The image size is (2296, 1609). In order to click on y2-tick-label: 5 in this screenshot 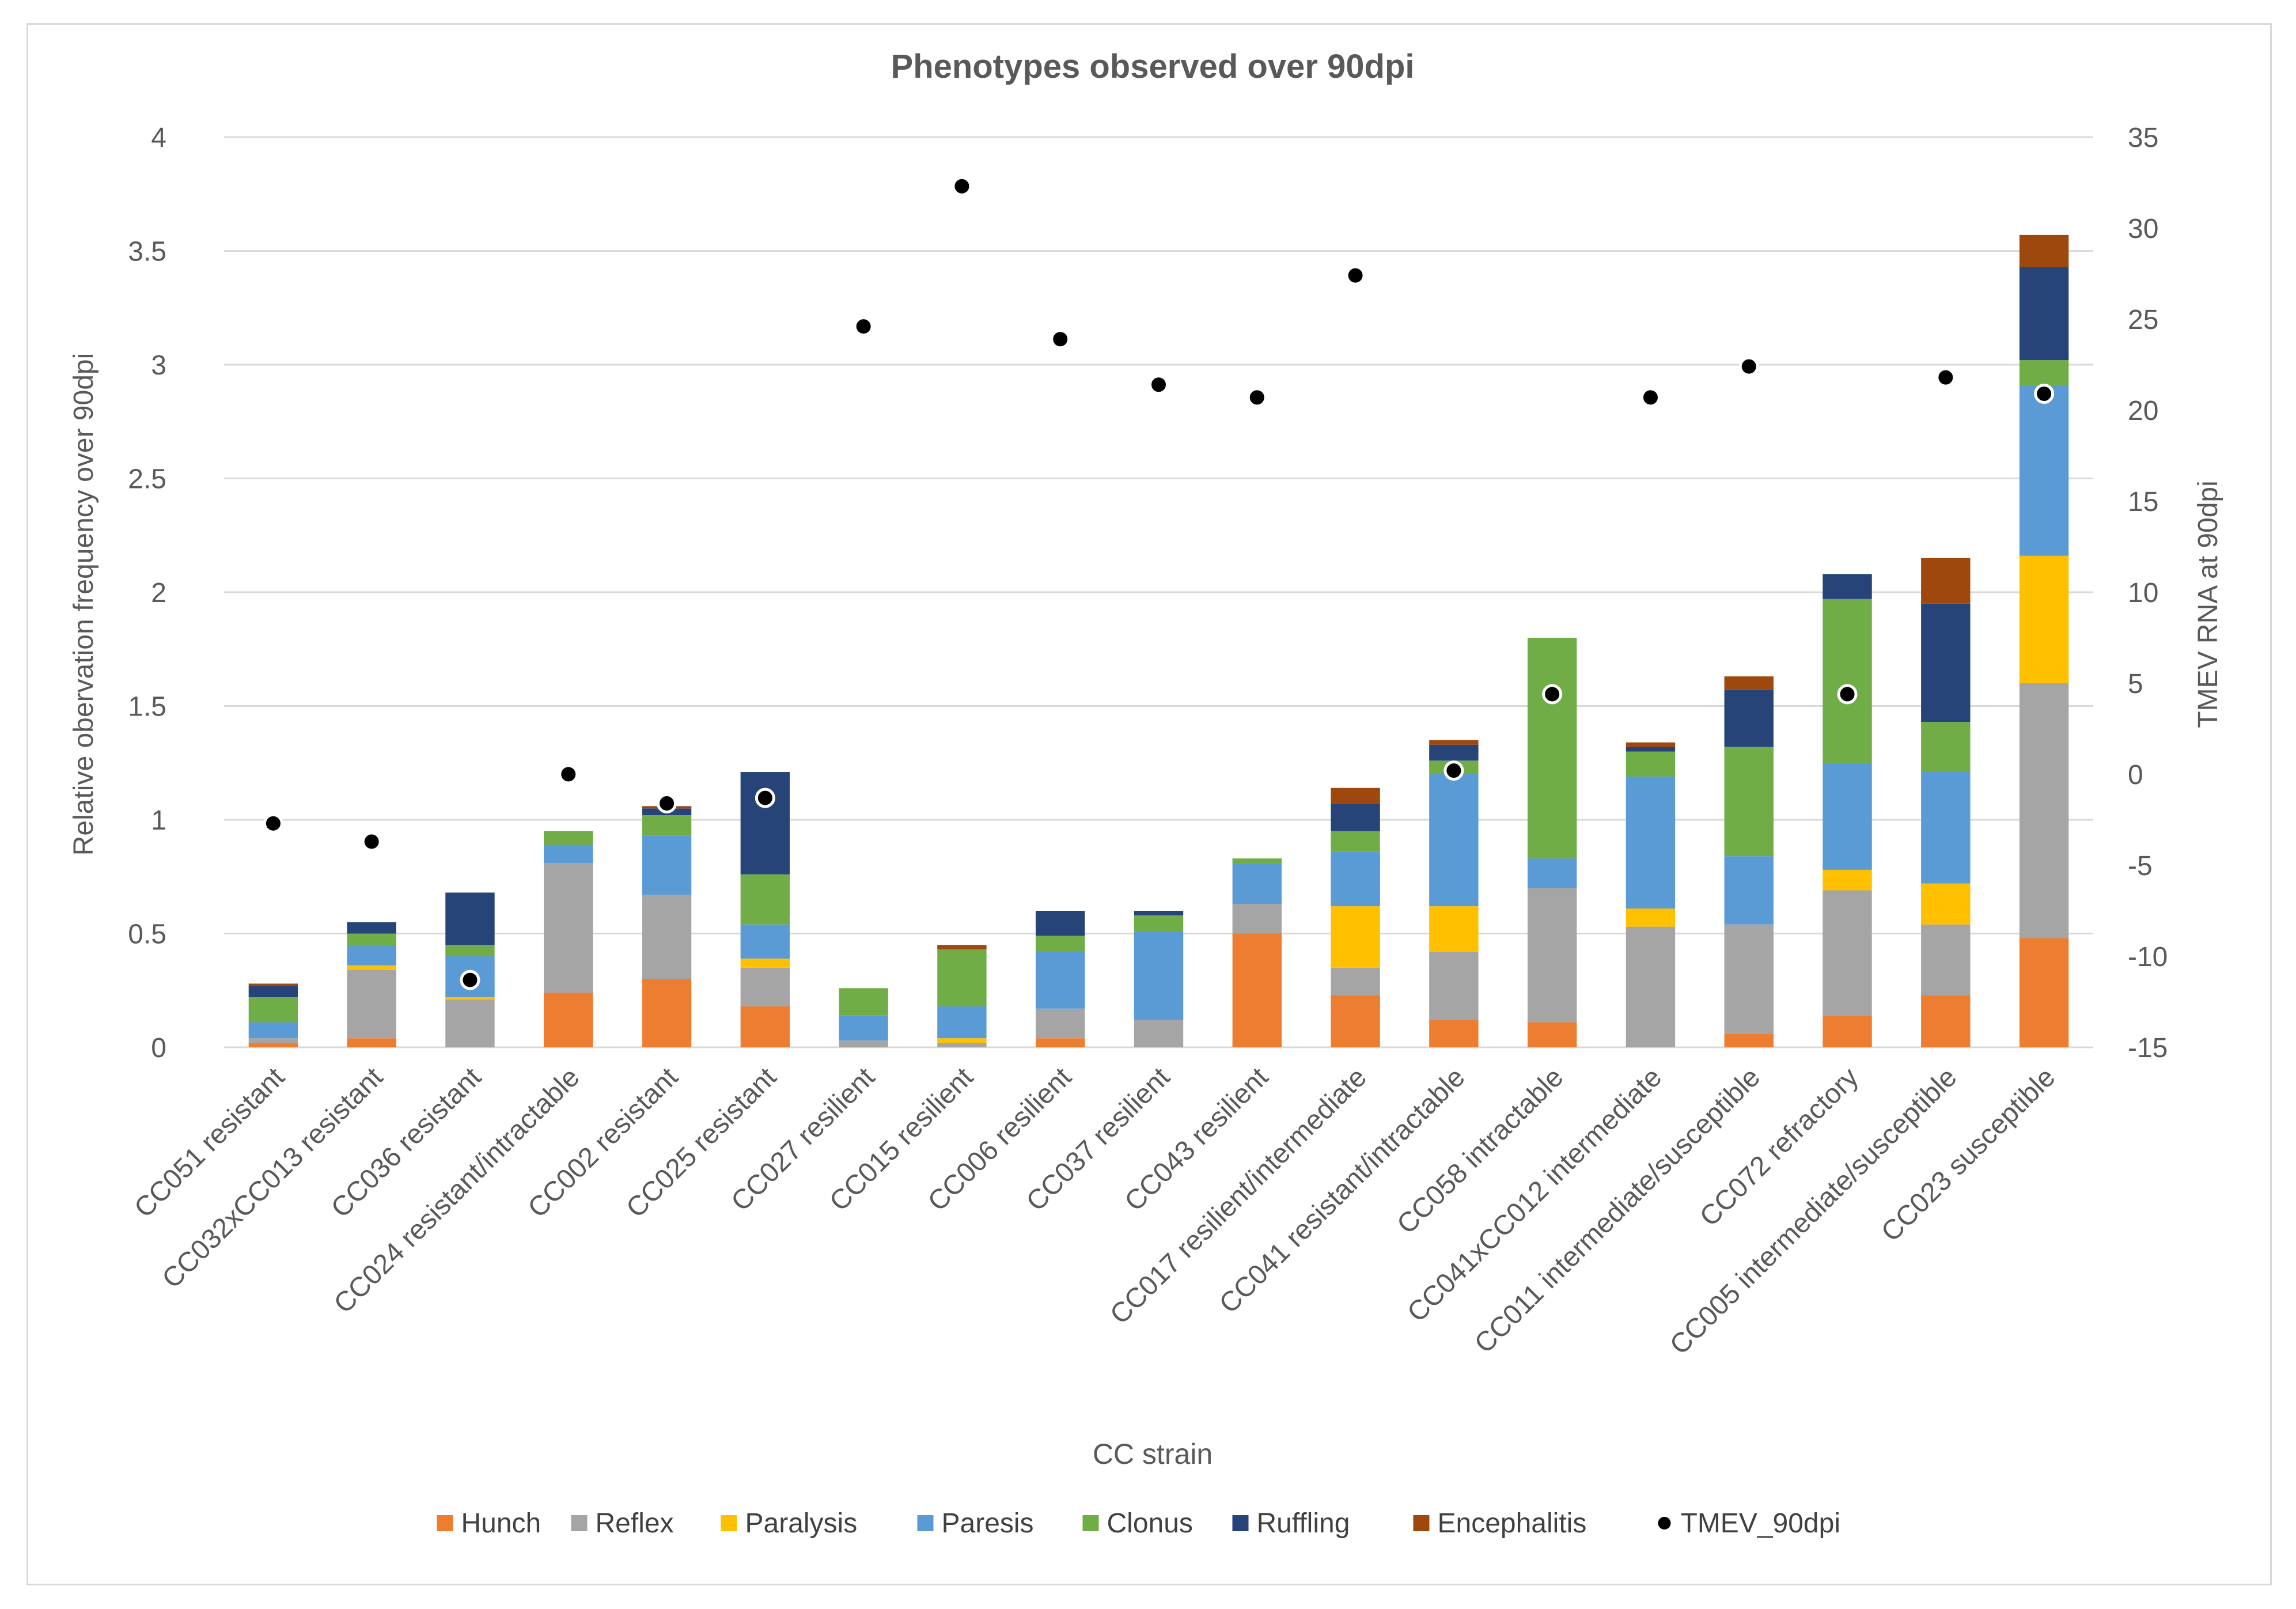, I will do `click(2135, 684)`.